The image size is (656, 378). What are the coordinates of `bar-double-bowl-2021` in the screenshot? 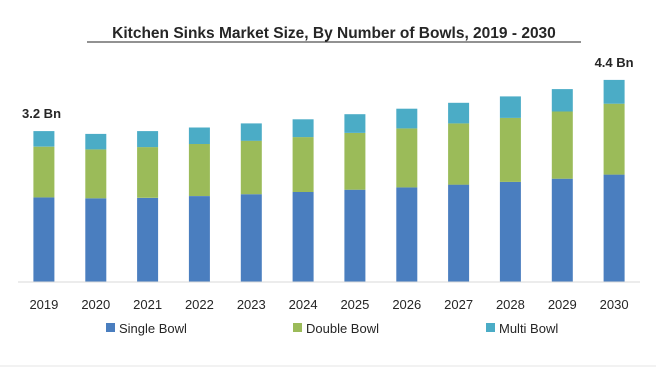 It's located at (148, 172).